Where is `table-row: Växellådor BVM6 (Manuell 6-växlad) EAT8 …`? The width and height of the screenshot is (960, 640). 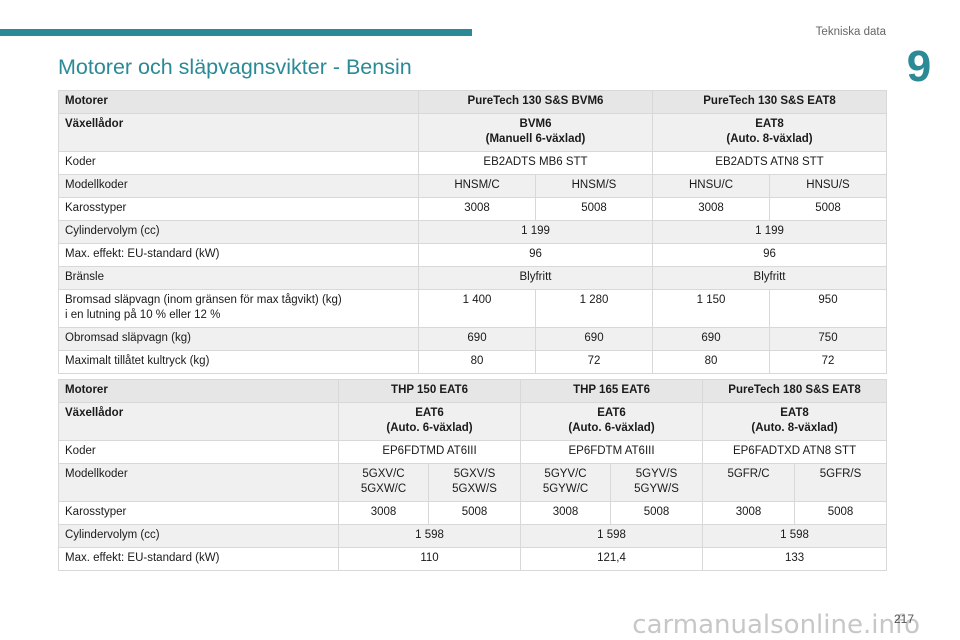 table-row: Växellådor BVM6 (Manuell 6-växlad) EAT8 … is located at coordinates (473, 132).